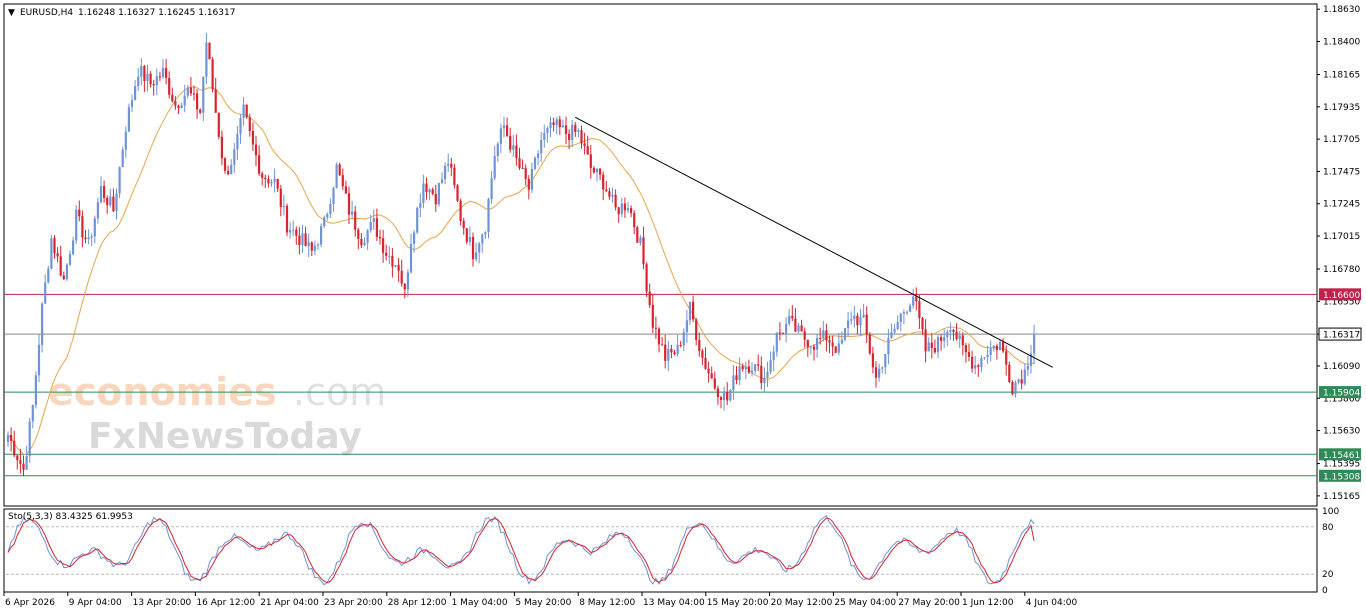 The height and width of the screenshot is (615, 1366). I want to click on price-tick-label: 1.15395, so click(1341, 465).